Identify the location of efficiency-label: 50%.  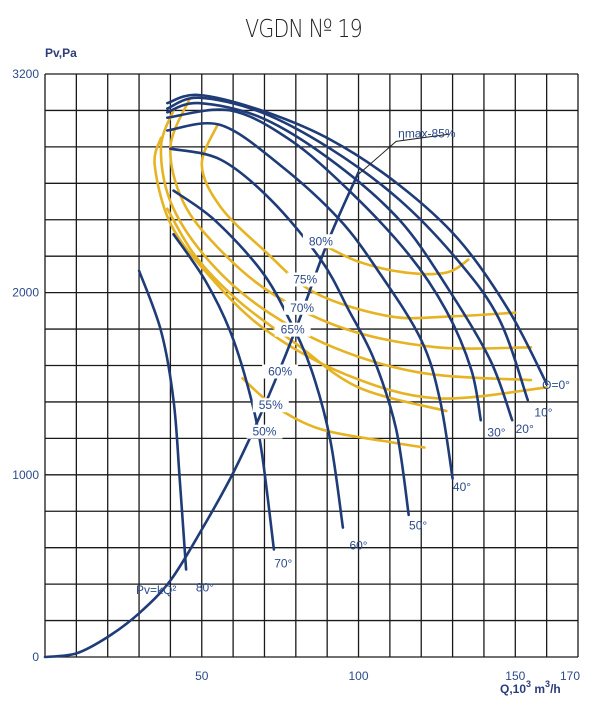
(264, 432).